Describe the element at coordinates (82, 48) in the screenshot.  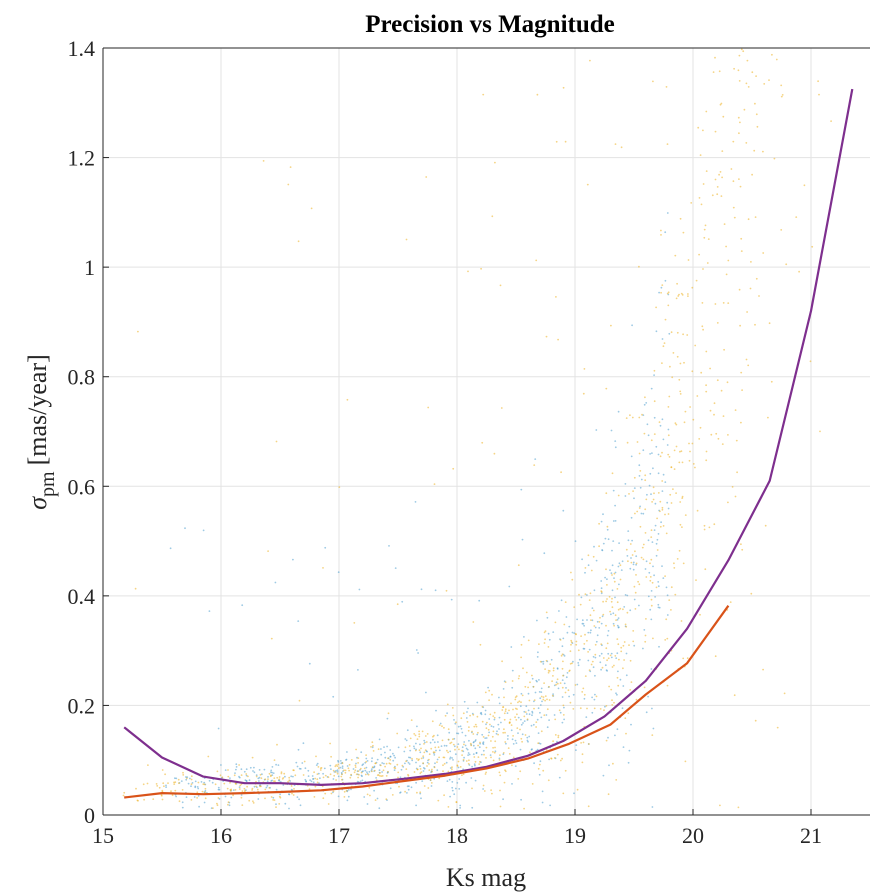
I see `y-tick-label: 1.4` at that location.